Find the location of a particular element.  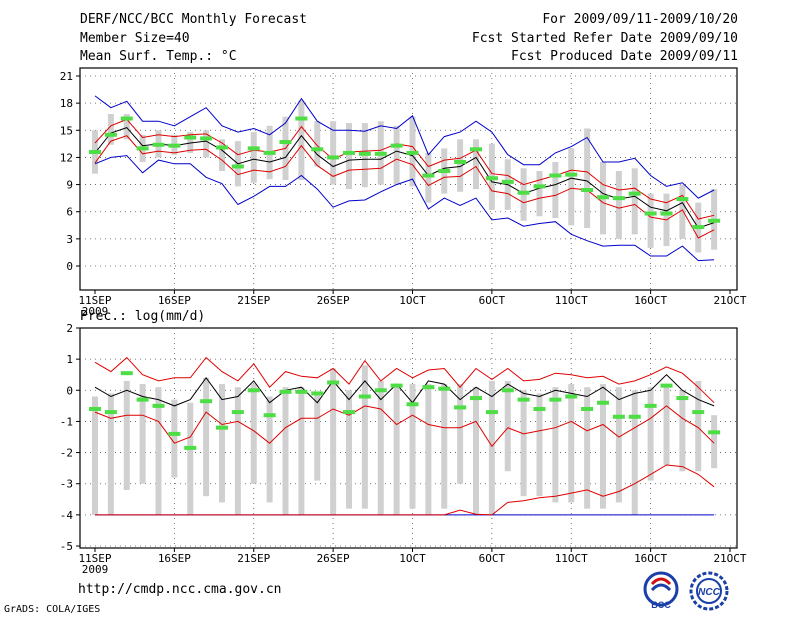

ncc-logo-text: NCC is located at coordinates (709, 592).